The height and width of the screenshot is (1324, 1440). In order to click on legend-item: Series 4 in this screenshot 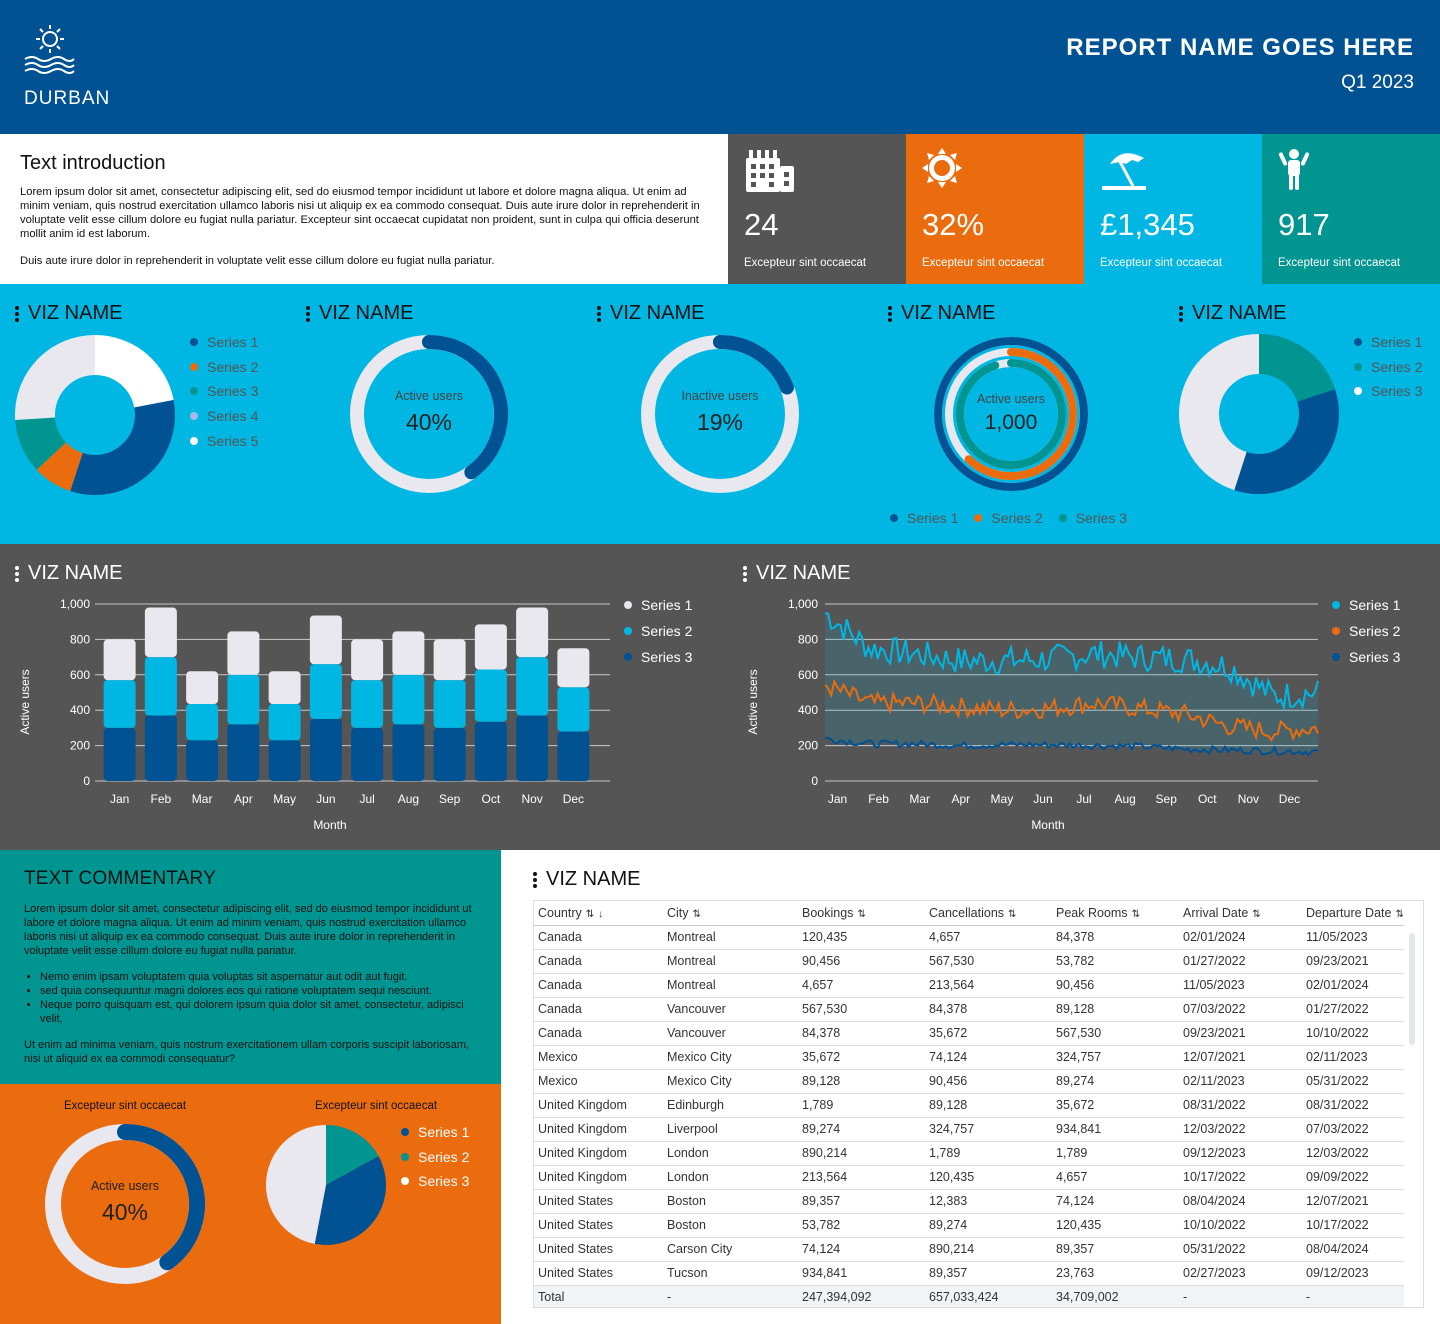, I will do `click(224, 416)`.